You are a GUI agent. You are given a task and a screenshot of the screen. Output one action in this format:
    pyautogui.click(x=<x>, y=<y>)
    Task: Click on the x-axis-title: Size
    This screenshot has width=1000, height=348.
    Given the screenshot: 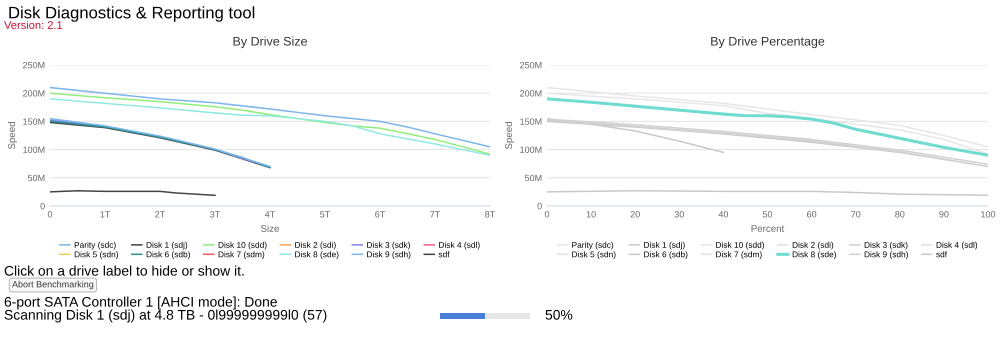 What is the action you would take?
    pyautogui.click(x=270, y=228)
    